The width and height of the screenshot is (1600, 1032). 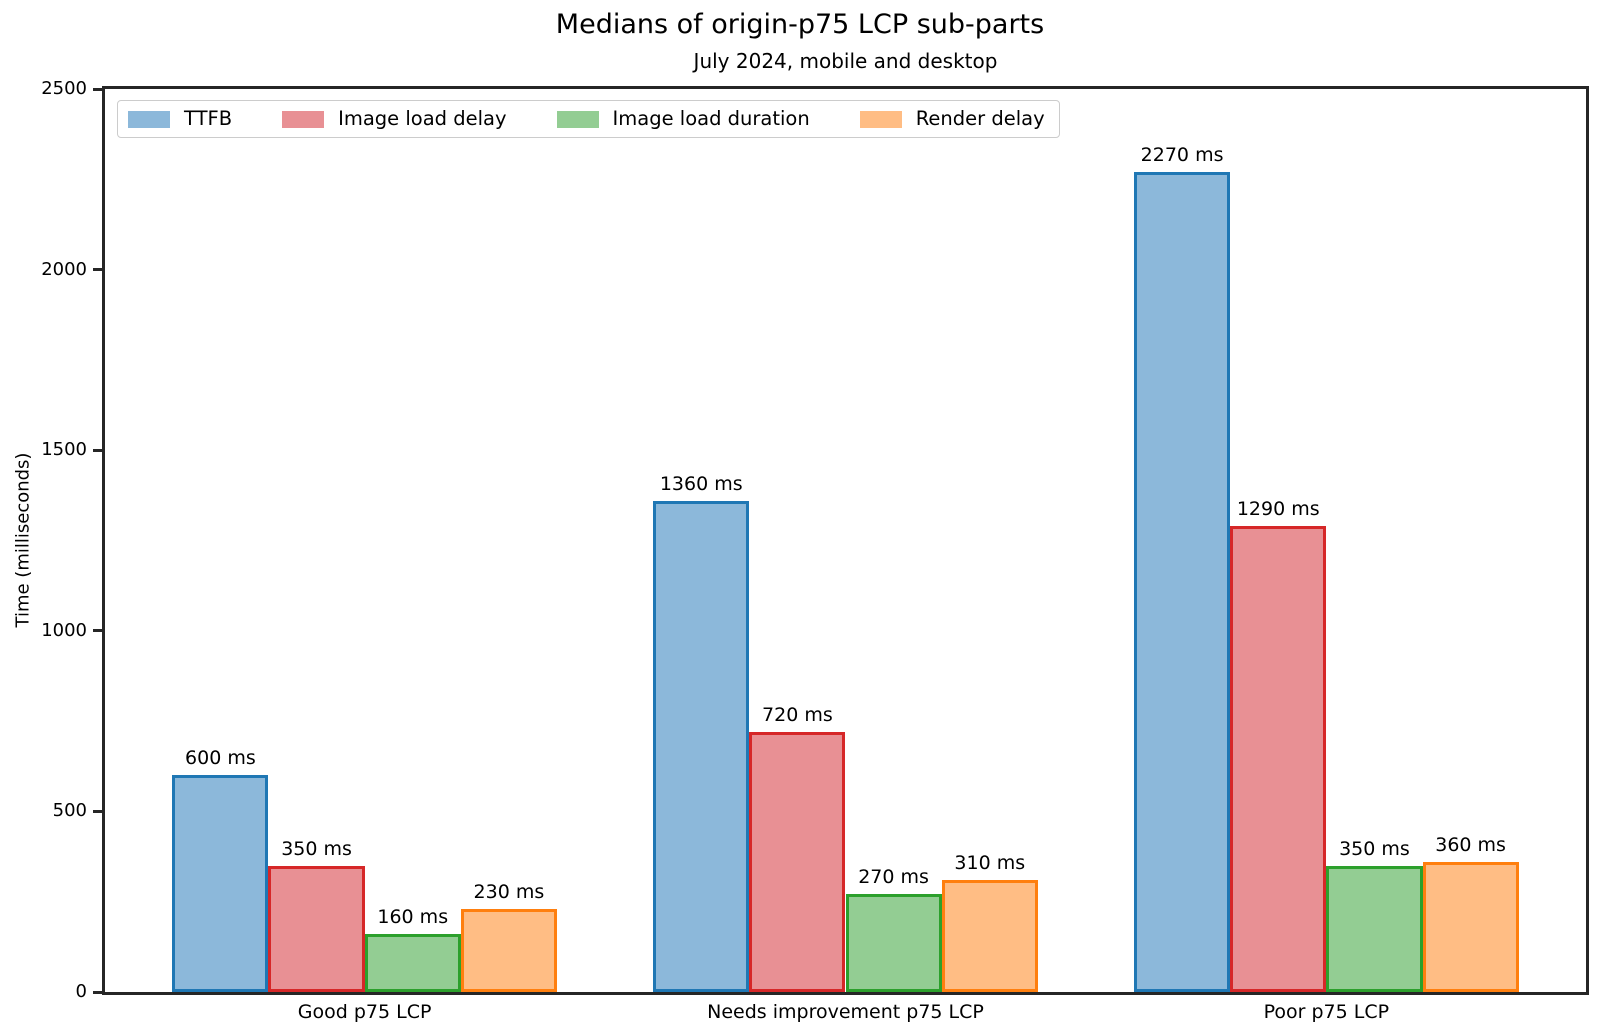 What do you see at coordinates (989, 936) in the screenshot?
I see `bar-render-delay-needs-improvement-p75-lcp` at bounding box center [989, 936].